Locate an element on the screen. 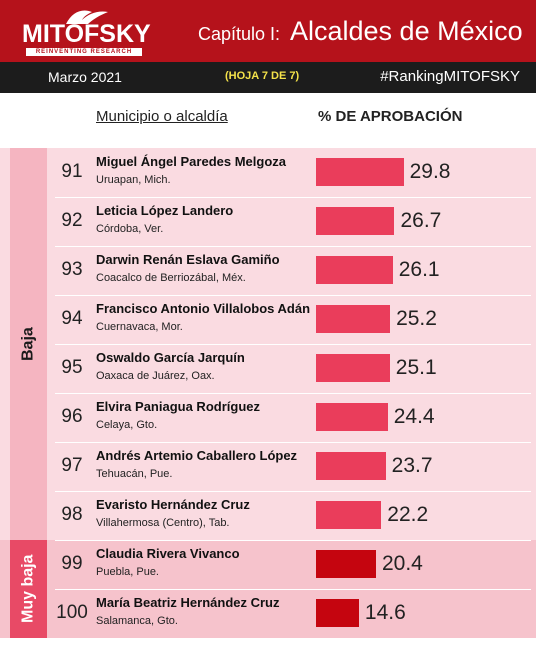 This screenshot has width=536, height=645. mayor-name: María Beatriz Hernández Cruz is located at coordinates (188, 602).